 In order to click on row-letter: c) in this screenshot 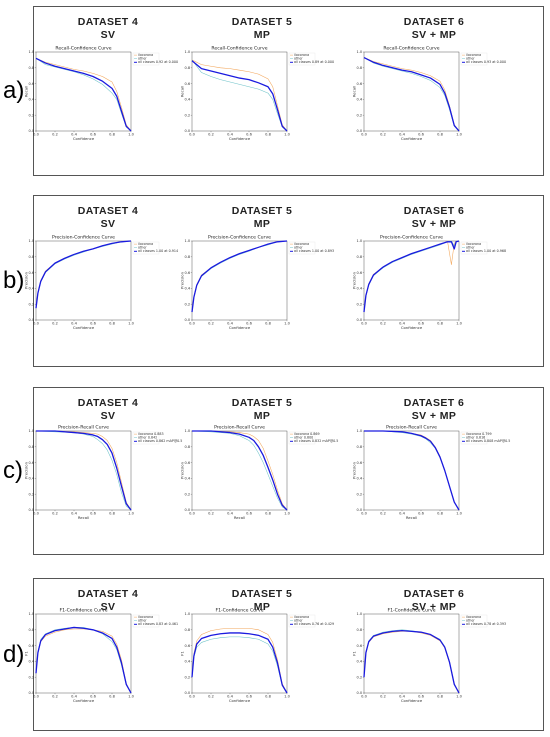, I will do `click(13, 470)`.